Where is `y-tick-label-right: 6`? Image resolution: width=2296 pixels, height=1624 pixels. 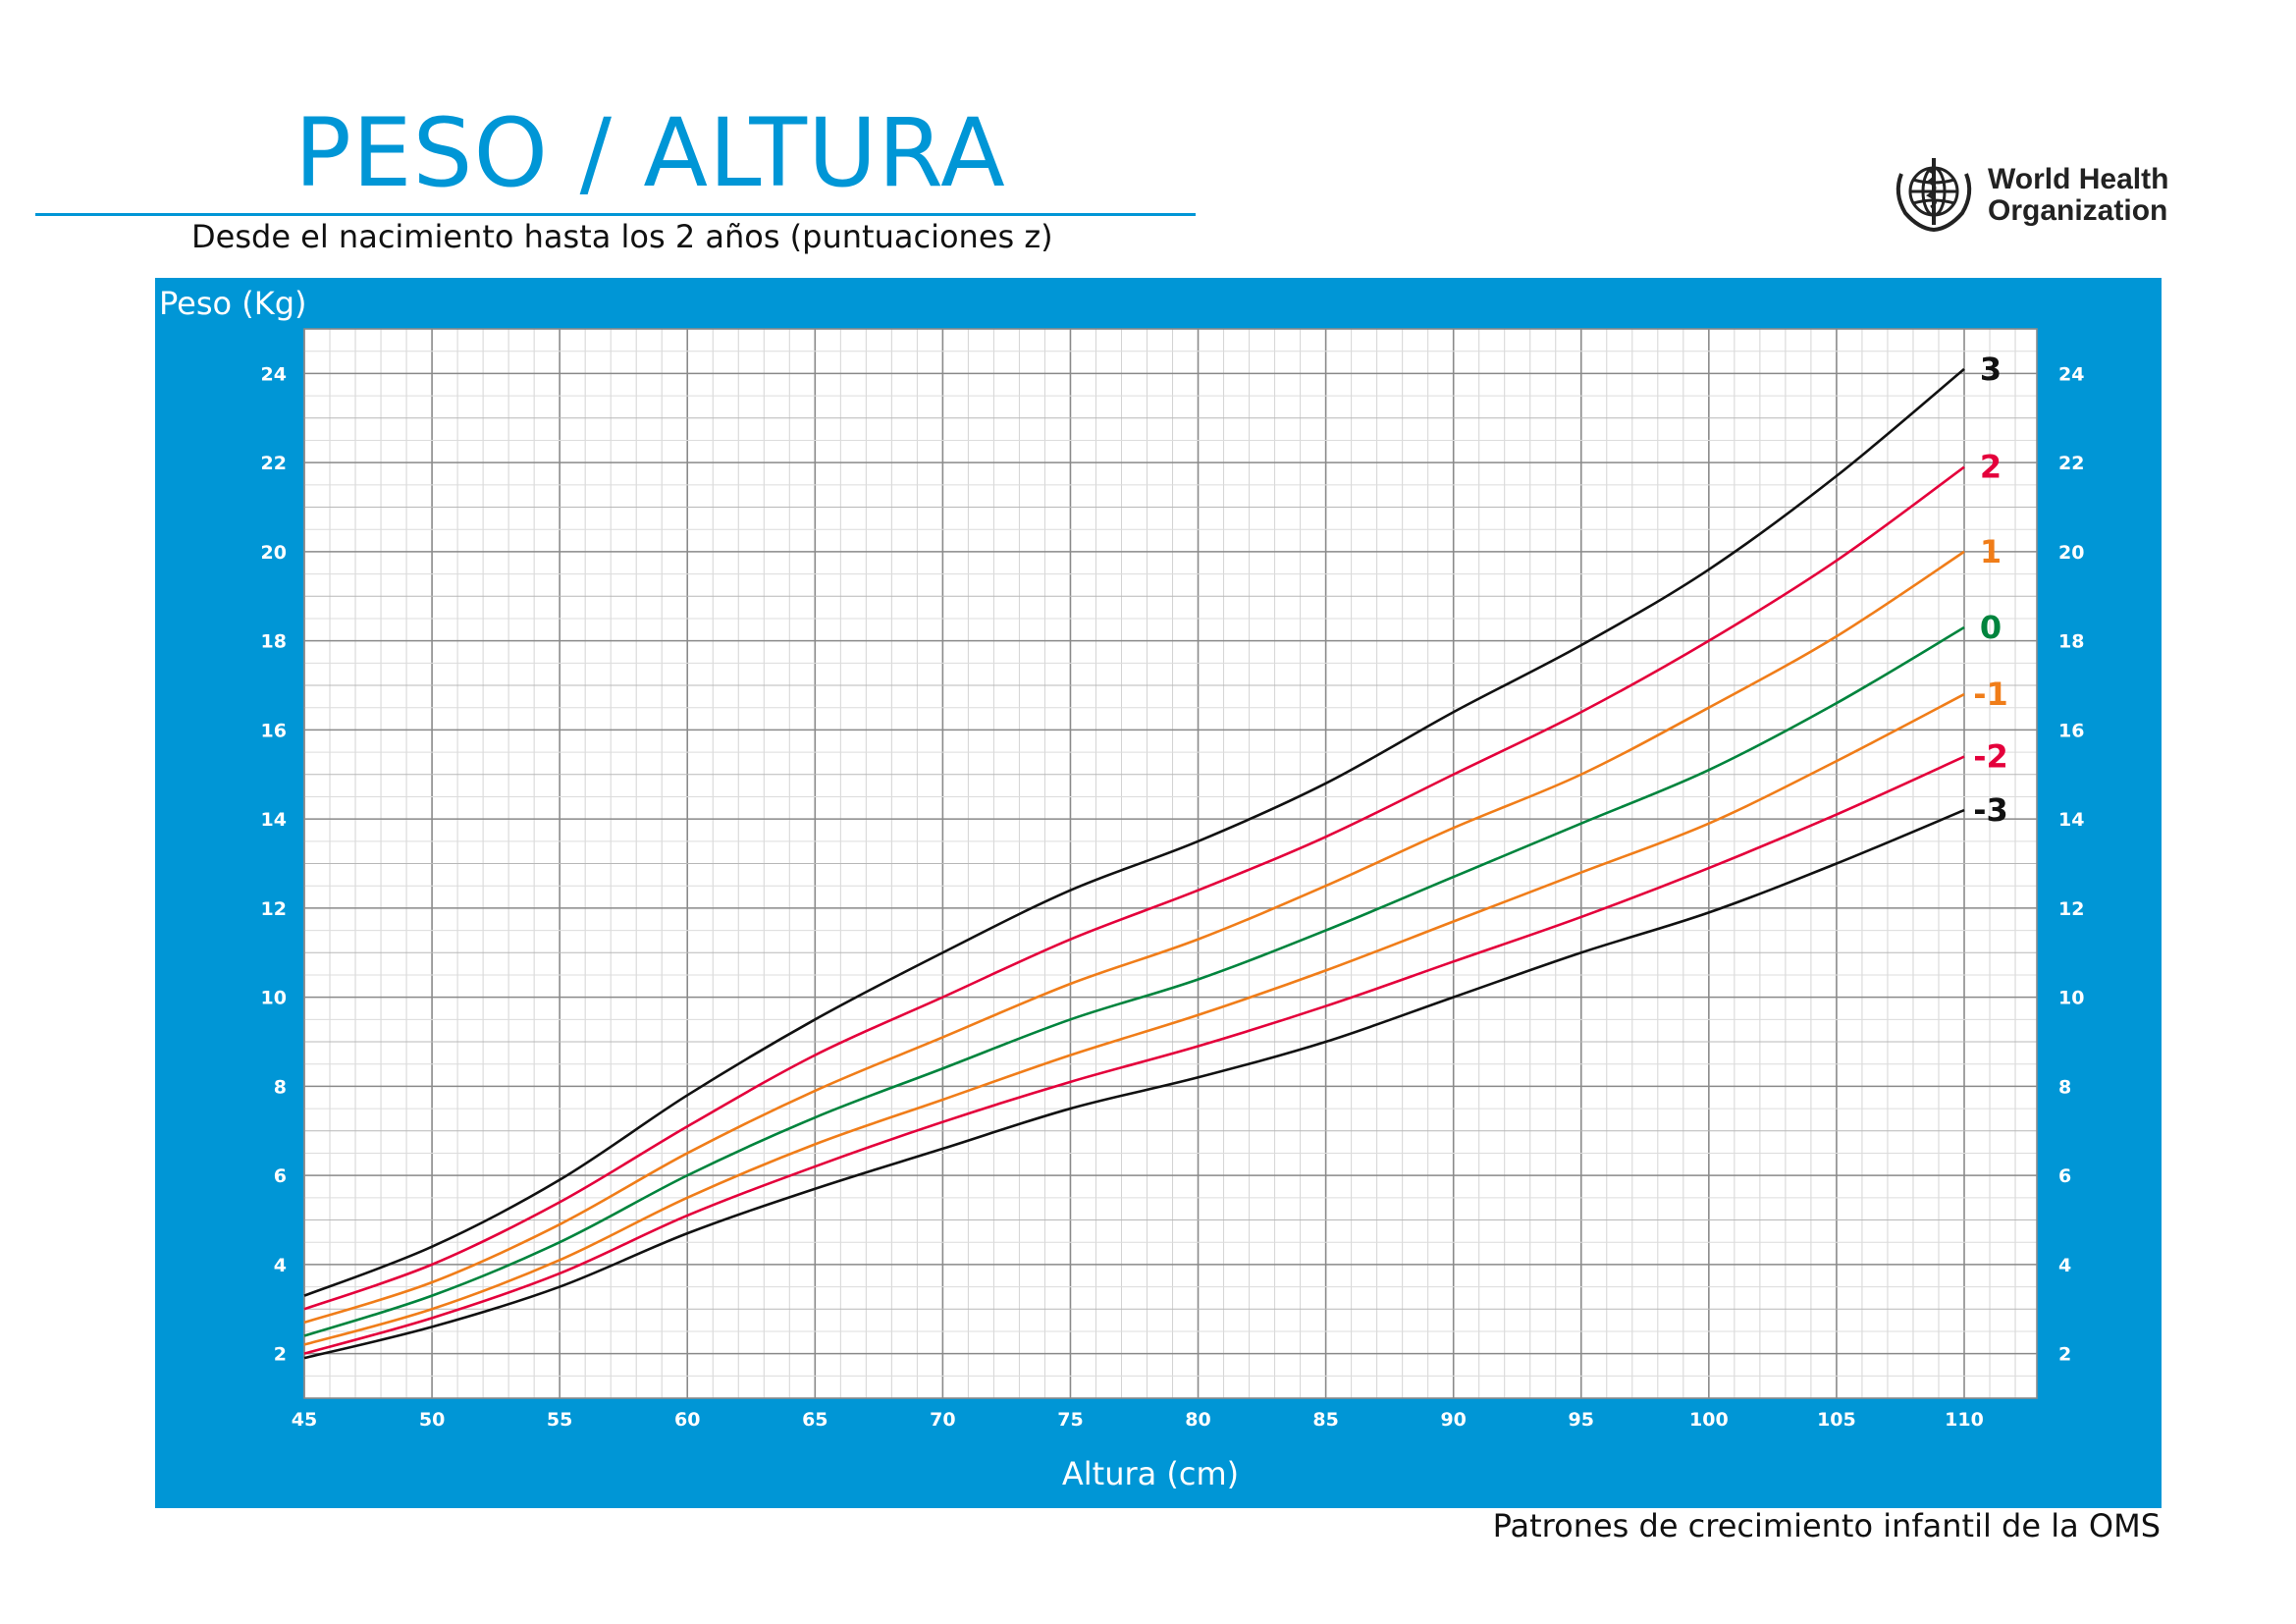 y-tick-label-right: 6 is located at coordinates (2064, 1176).